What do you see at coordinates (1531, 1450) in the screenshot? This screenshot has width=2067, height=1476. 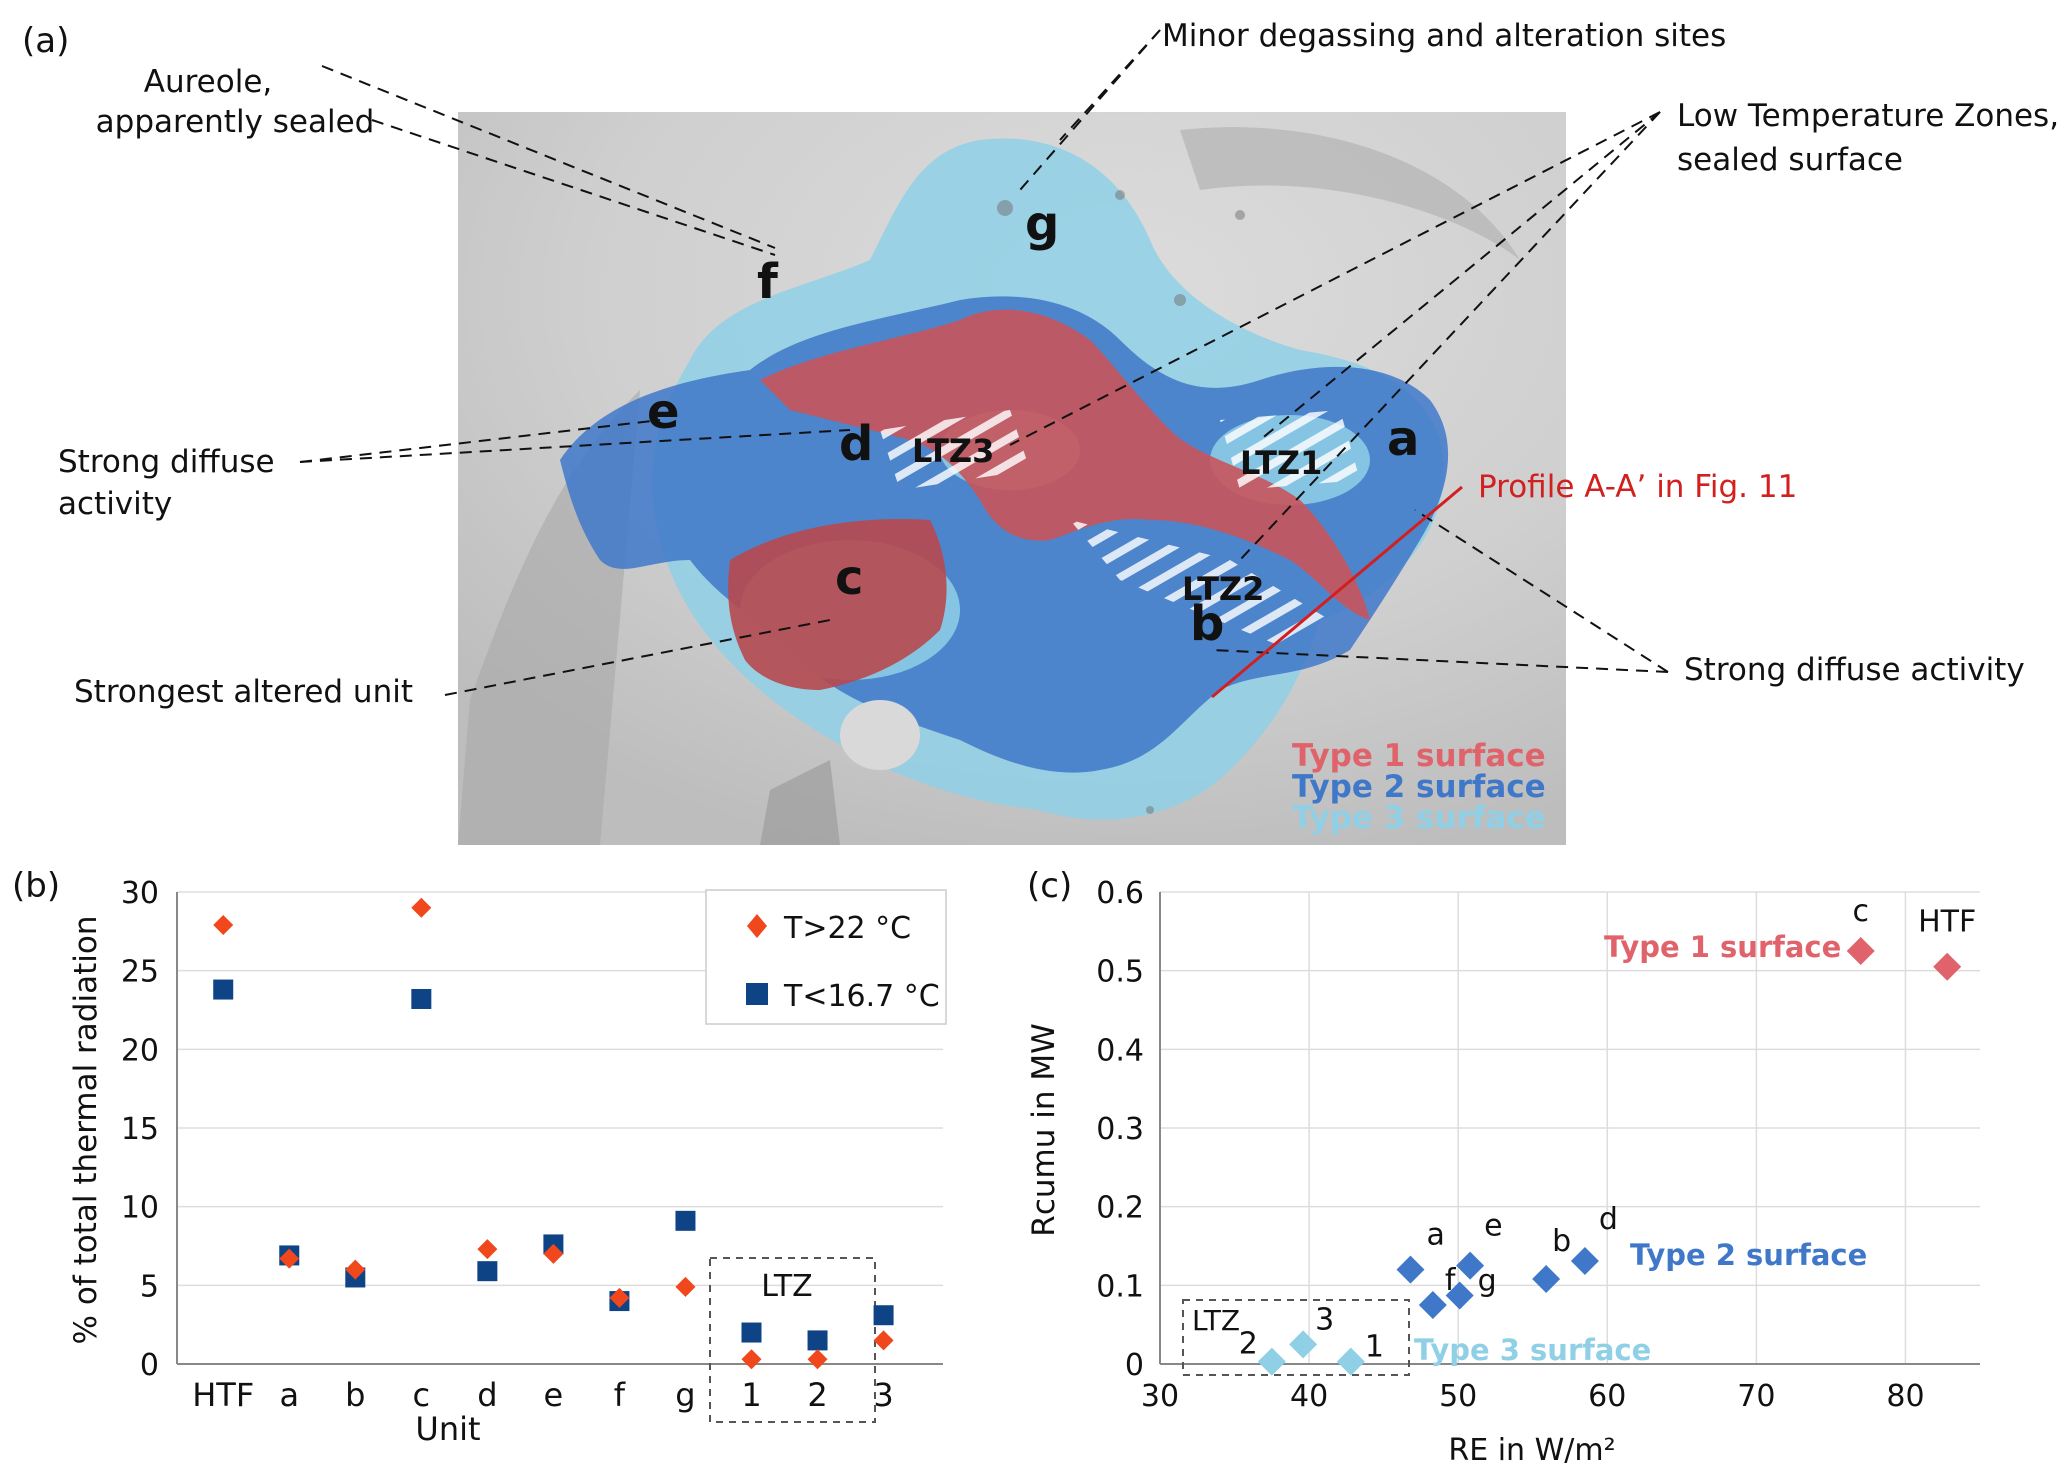 I see `panel-c-x-label: RE in W/m²` at bounding box center [1531, 1450].